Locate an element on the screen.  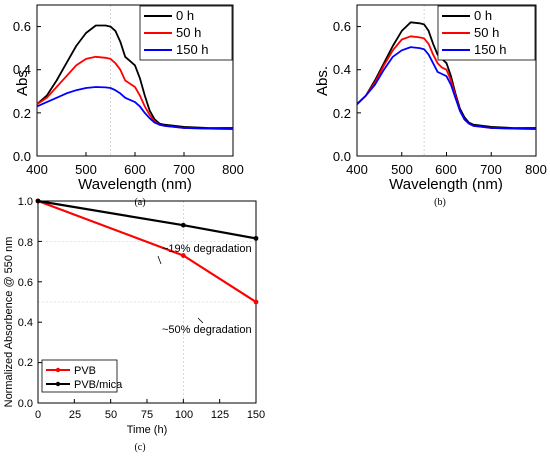
chart-c-ytick: 0.2 is located at coordinates (25, 363).